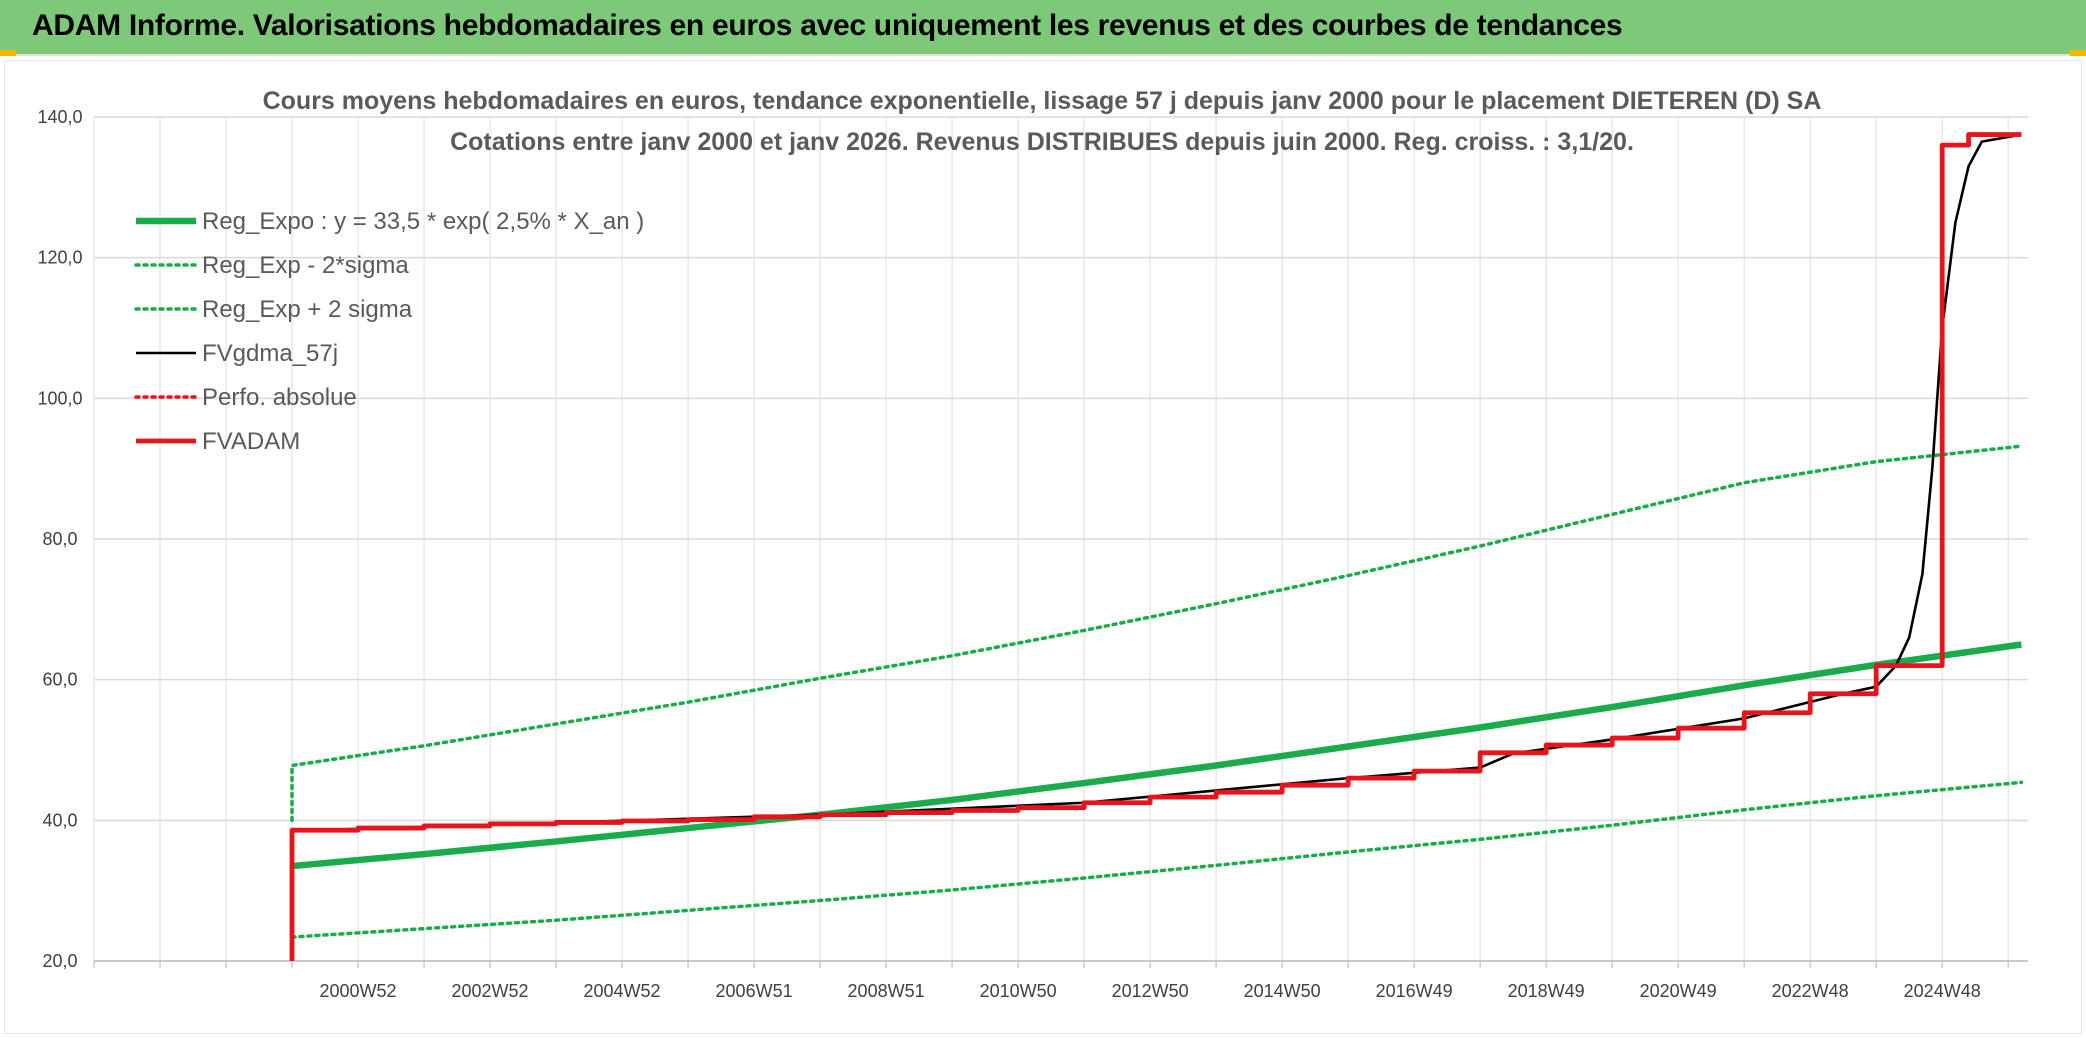 The image size is (2086, 1038). Describe the element at coordinates (270, 353) in the screenshot. I see `legend-label-3: FVgdma_57j` at that location.